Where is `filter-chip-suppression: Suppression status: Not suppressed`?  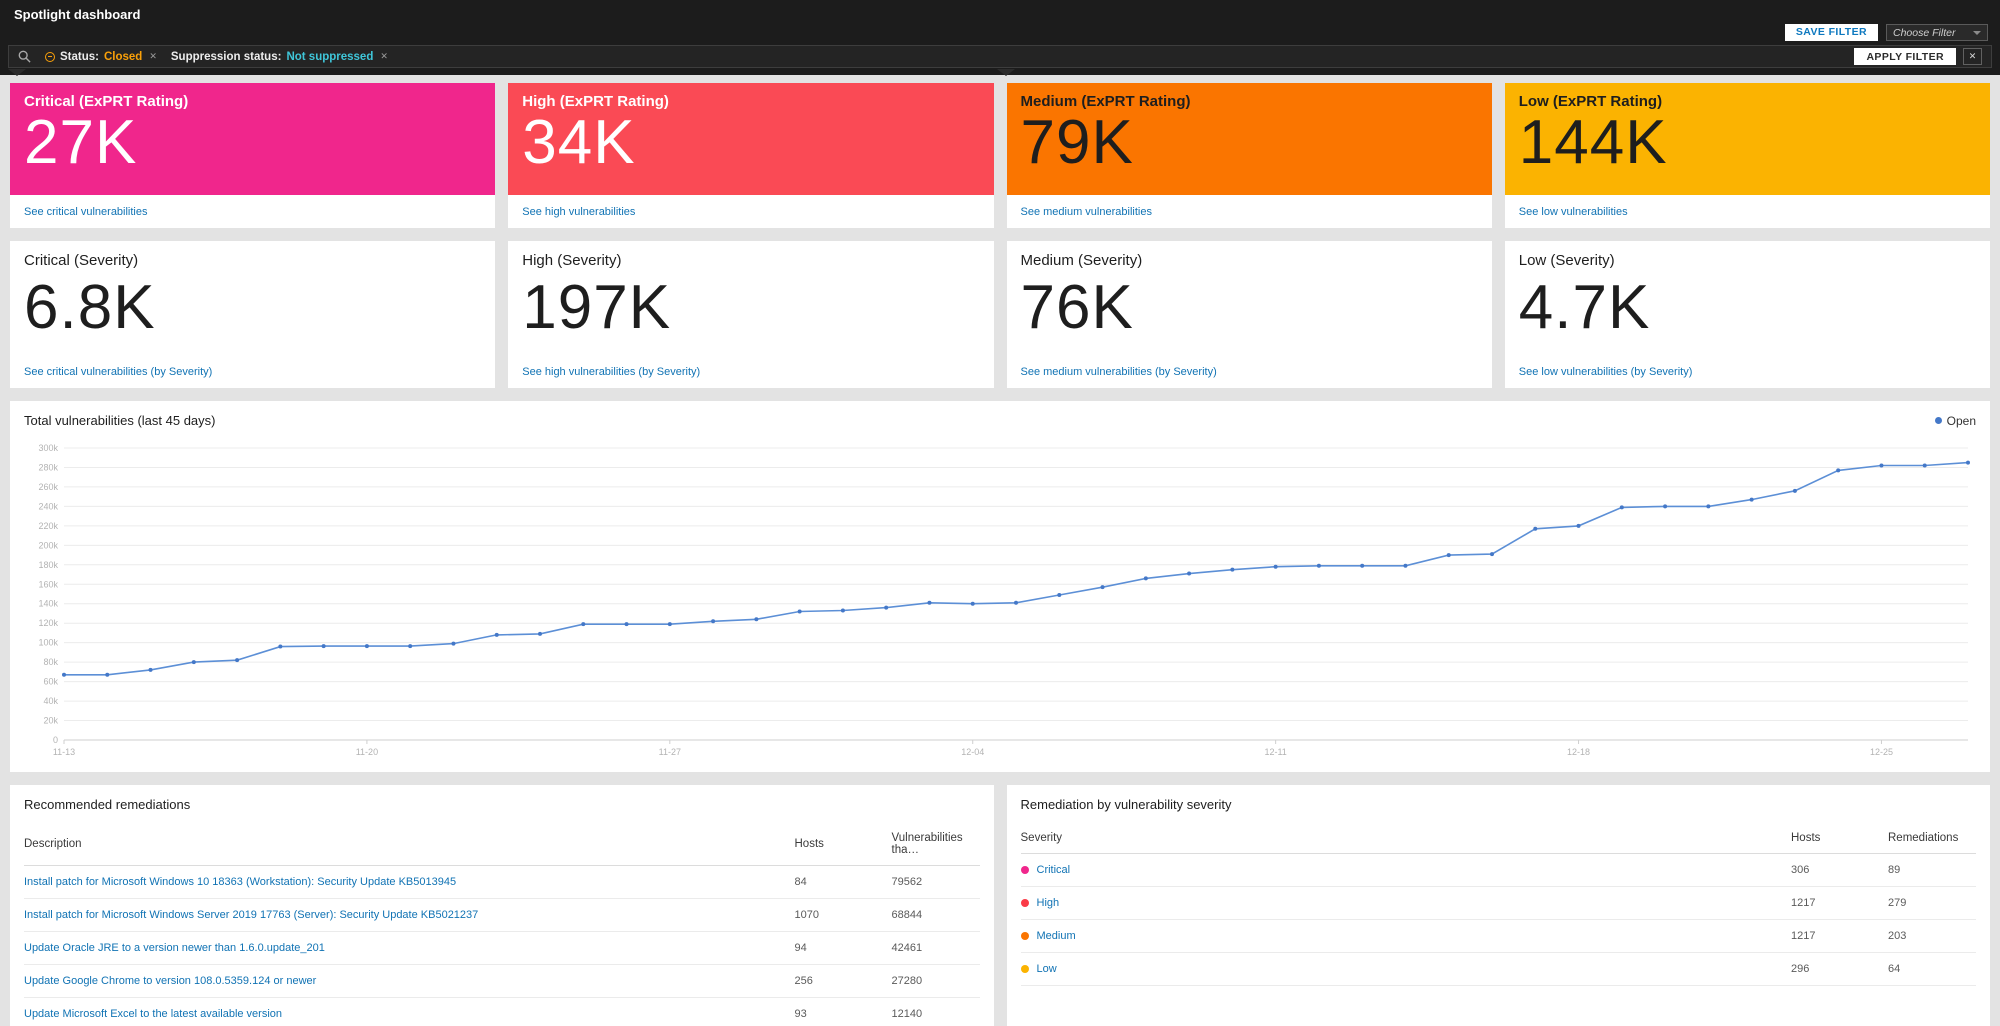 filter-chip-suppression: Suppression status: Not suppressed is located at coordinates (279, 57).